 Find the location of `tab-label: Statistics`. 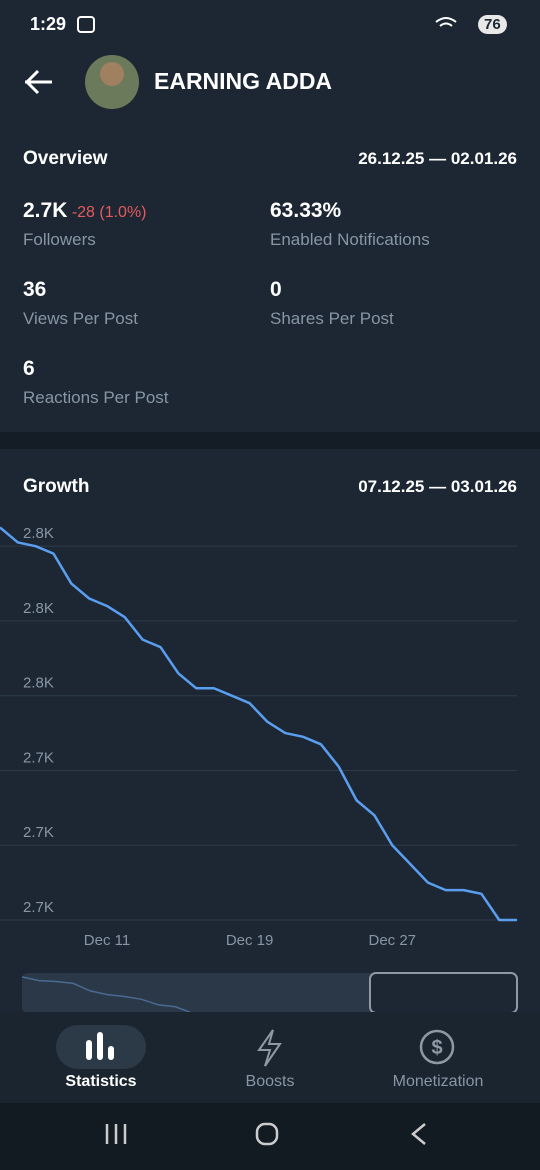

tab-label: Statistics is located at coordinates (101, 1081).